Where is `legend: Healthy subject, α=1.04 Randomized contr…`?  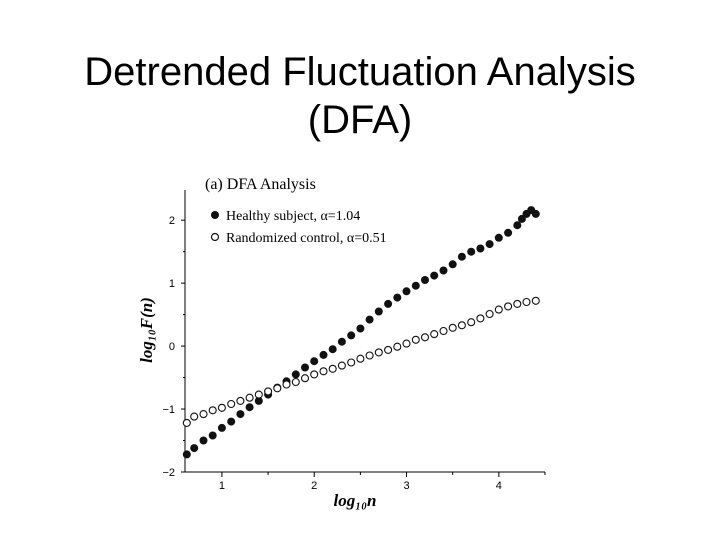 legend: Healthy subject, α=1.04 Randomized contr… is located at coordinates (298, 227).